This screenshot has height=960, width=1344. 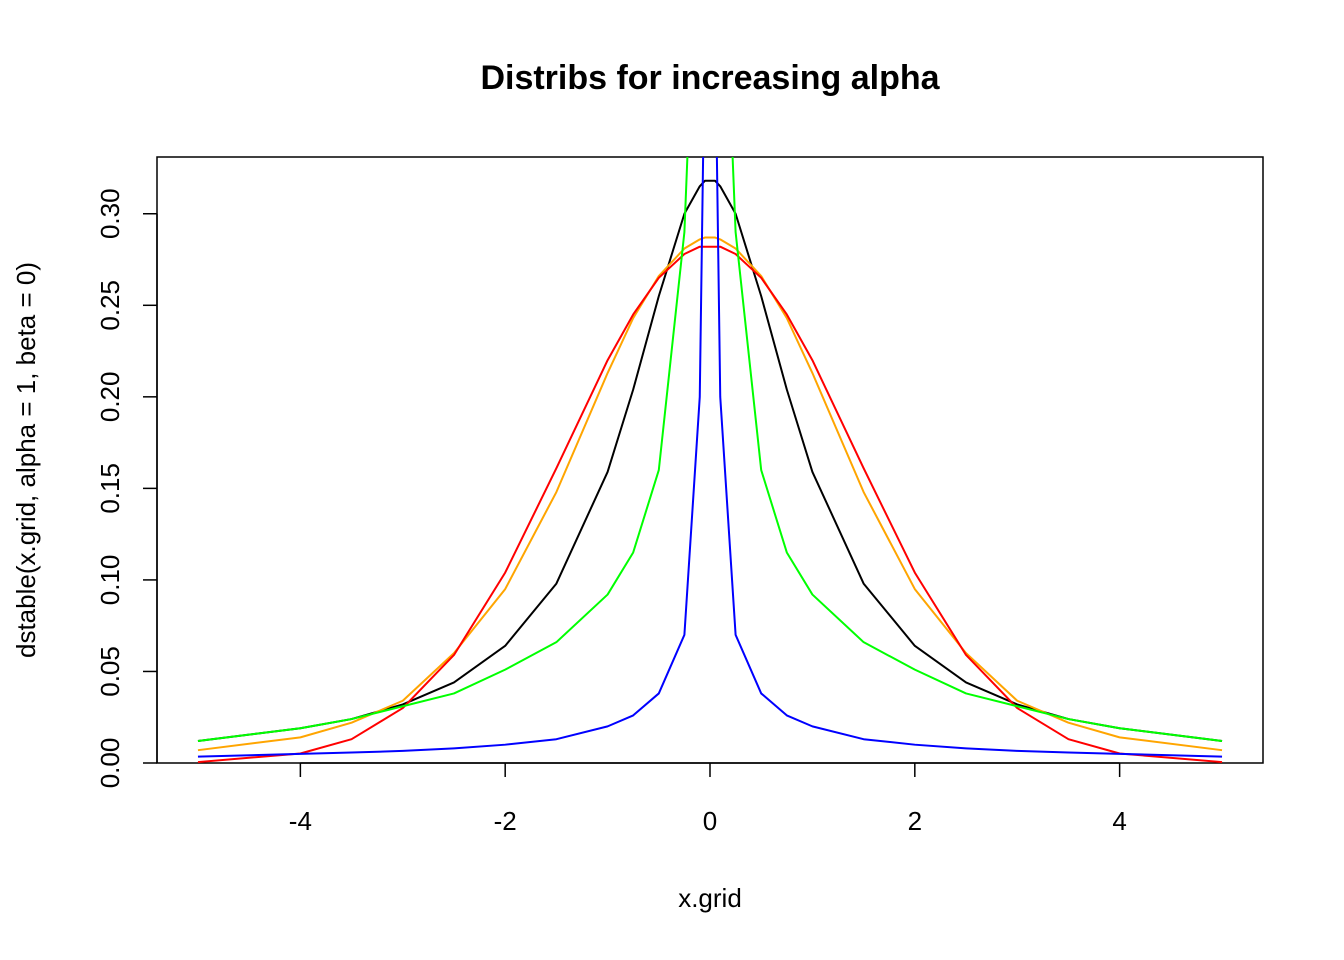 What do you see at coordinates (710, 821) in the screenshot?
I see `x-tick-label: 0` at bounding box center [710, 821].